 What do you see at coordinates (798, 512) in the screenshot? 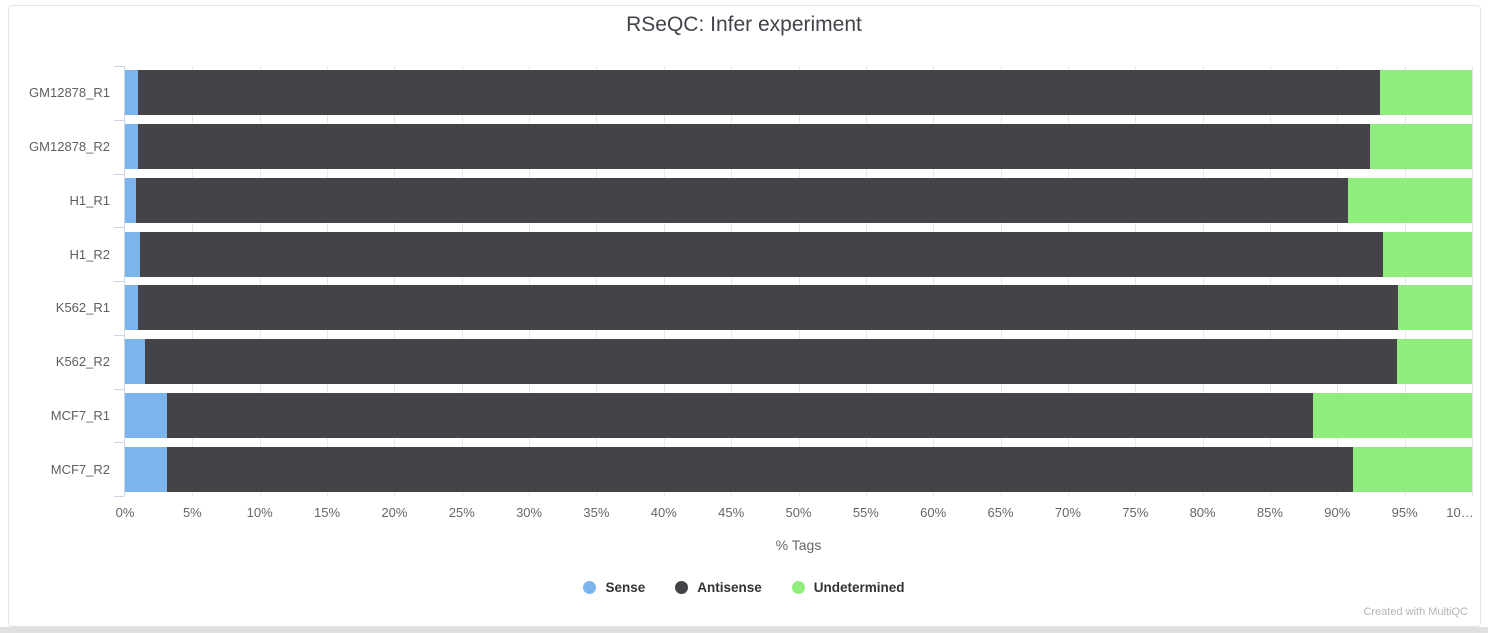
I see `x-axis-tick-label: 50%` at bounding box center [798, 512].